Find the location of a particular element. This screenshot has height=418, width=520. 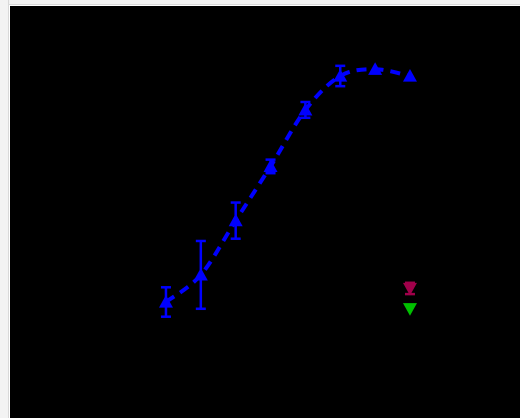

window-top-border is located at coordinates (260, 2).